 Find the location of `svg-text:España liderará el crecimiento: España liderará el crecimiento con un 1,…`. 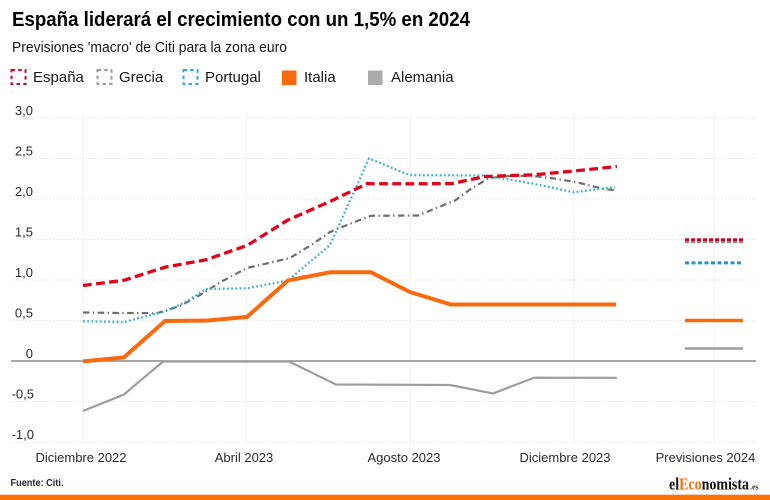

svg-text:España liderará el crecimiento: España liderará el crecimiento con un 1,… is located at coordinates (241, 19).